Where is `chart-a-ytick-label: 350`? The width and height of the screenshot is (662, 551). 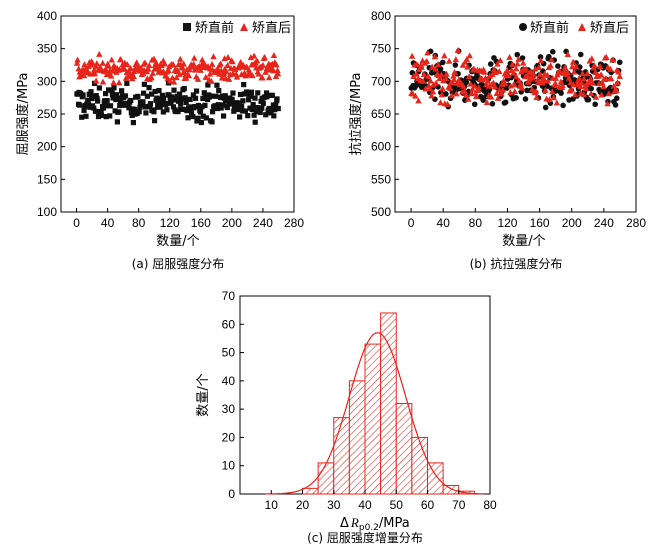
chart-a-ytick-label: 350 is located at coordinates (47, 49).